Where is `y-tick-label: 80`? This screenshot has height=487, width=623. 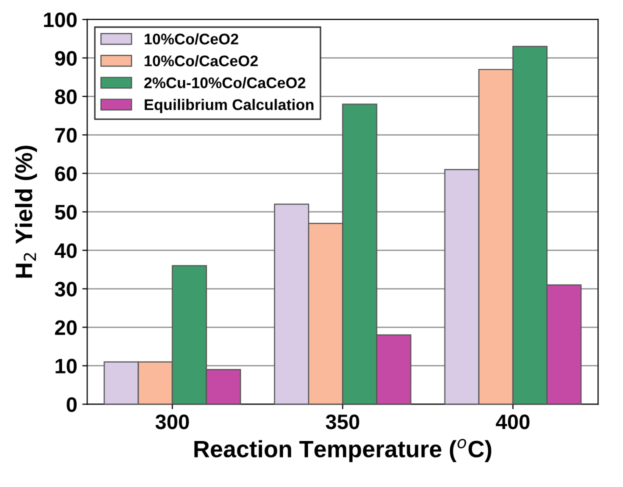 y-tick-label: 80 is located at coordinates (65, 96).